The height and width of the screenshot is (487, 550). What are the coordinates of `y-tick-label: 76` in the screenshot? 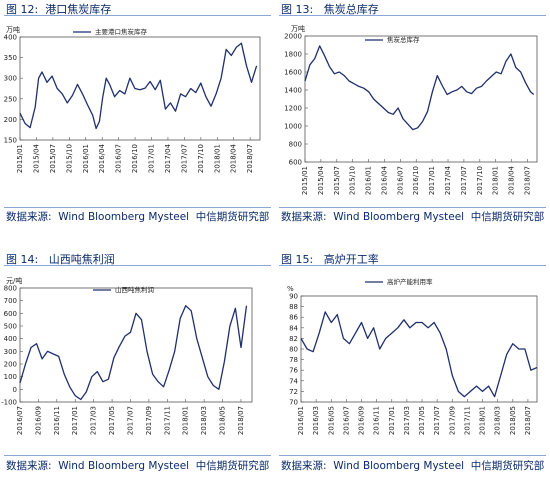 It's located at (293, 371).